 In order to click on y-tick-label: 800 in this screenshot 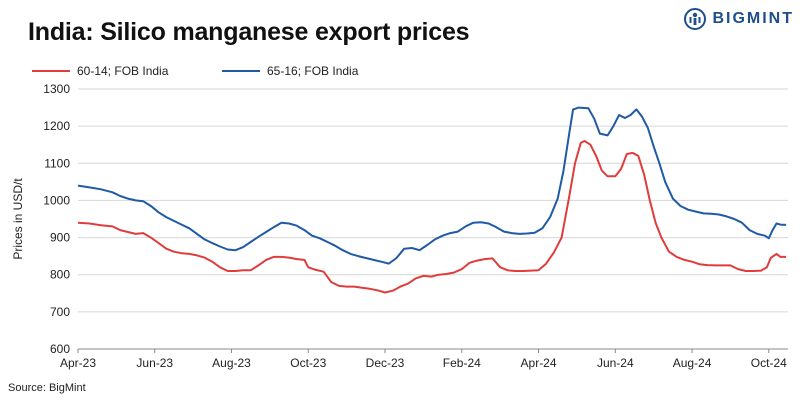, I will do `click(60, 275)`.